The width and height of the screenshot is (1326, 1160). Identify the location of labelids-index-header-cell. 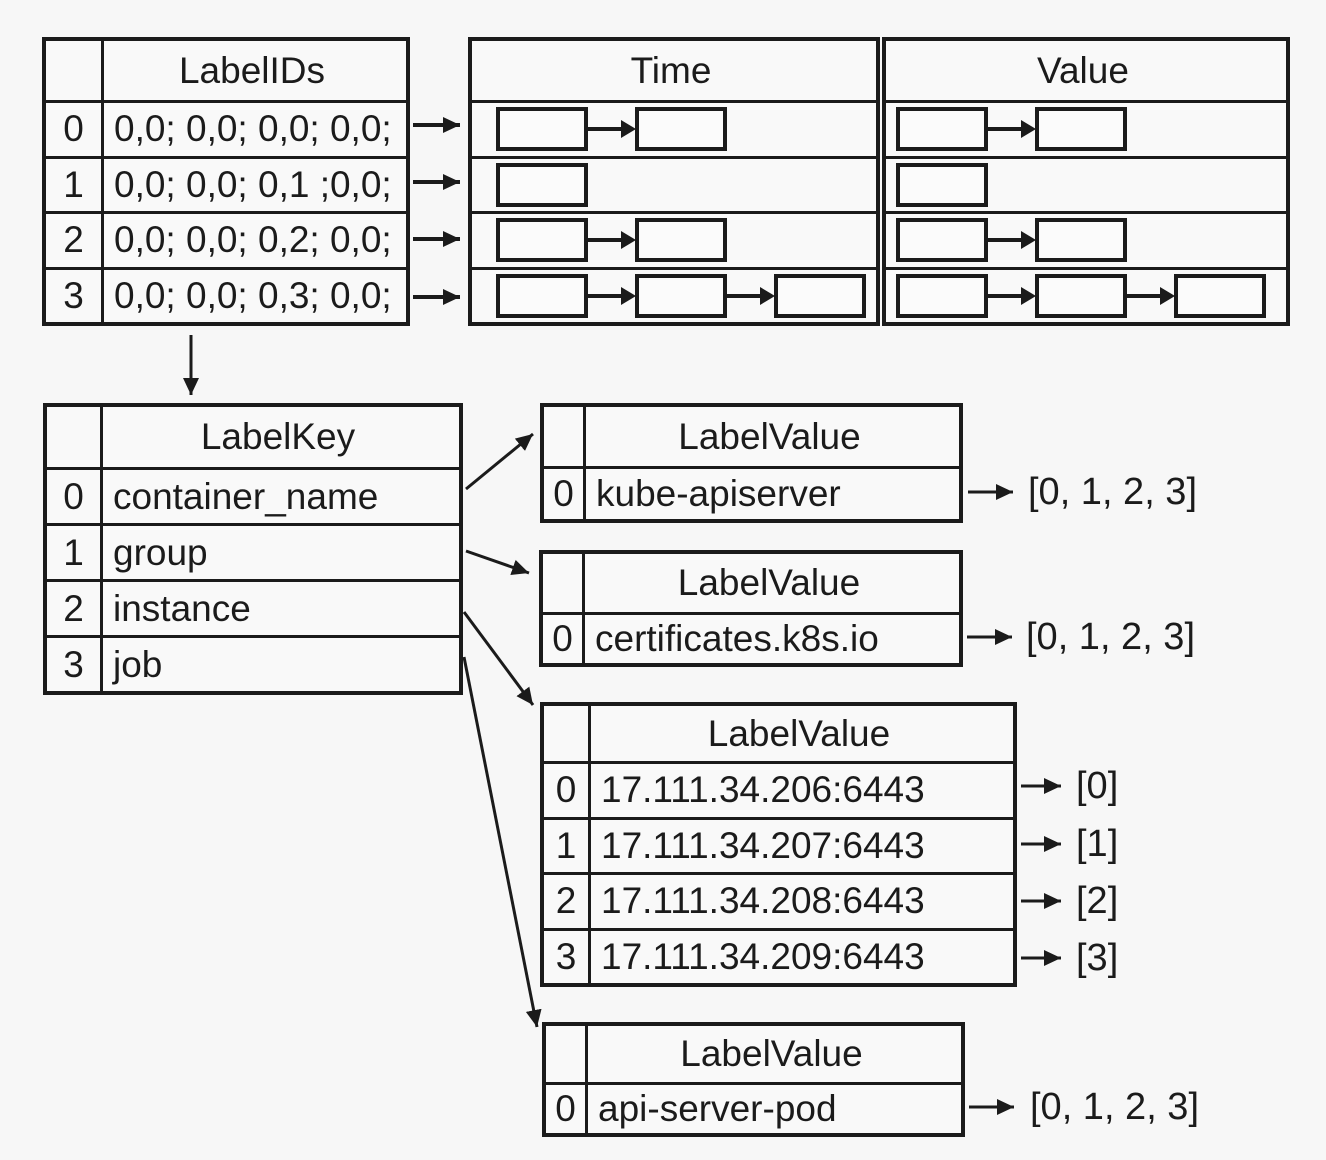
(75, 70).